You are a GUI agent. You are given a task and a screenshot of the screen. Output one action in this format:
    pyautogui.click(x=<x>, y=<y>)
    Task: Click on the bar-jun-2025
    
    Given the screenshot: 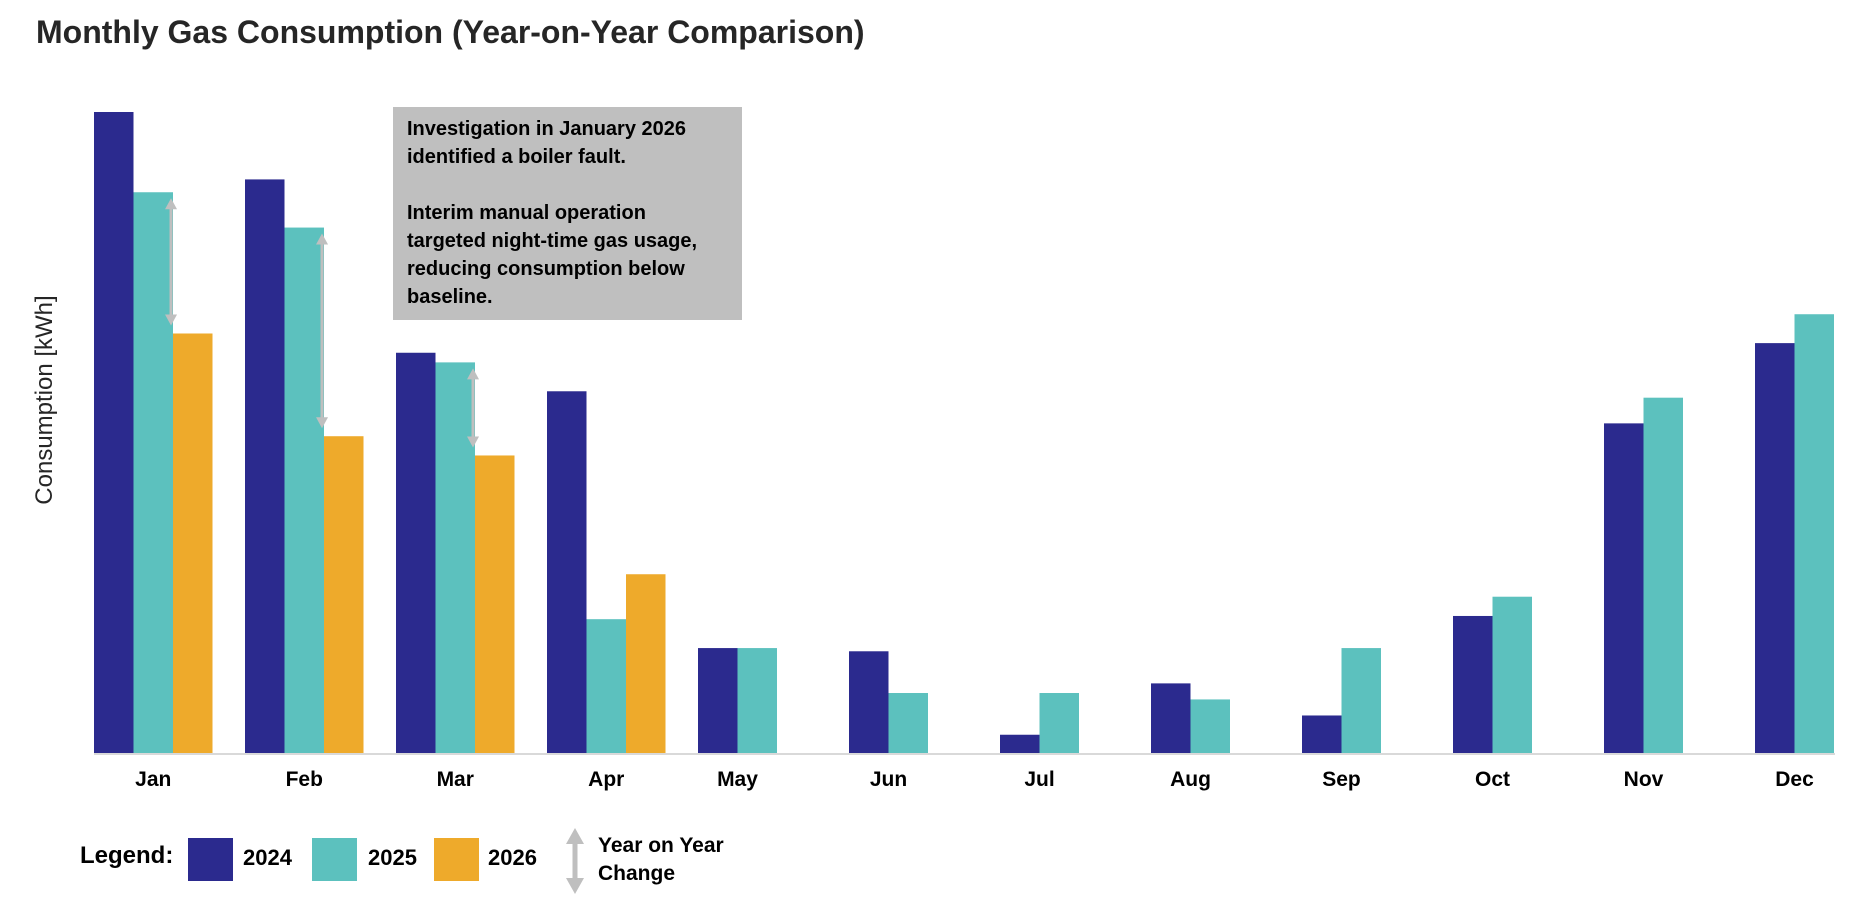 What is the action you would take?
    pyautogui.click(x=908, y=723)
    